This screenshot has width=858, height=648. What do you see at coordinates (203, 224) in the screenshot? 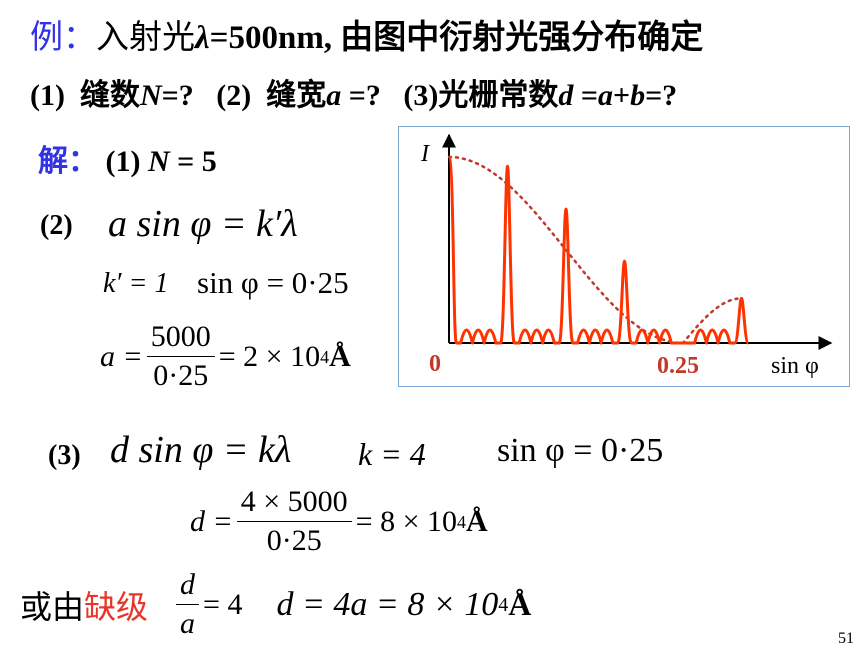
I see `solution-2-equation: a sin φ = k′λ` at bounding box center [203, 224].